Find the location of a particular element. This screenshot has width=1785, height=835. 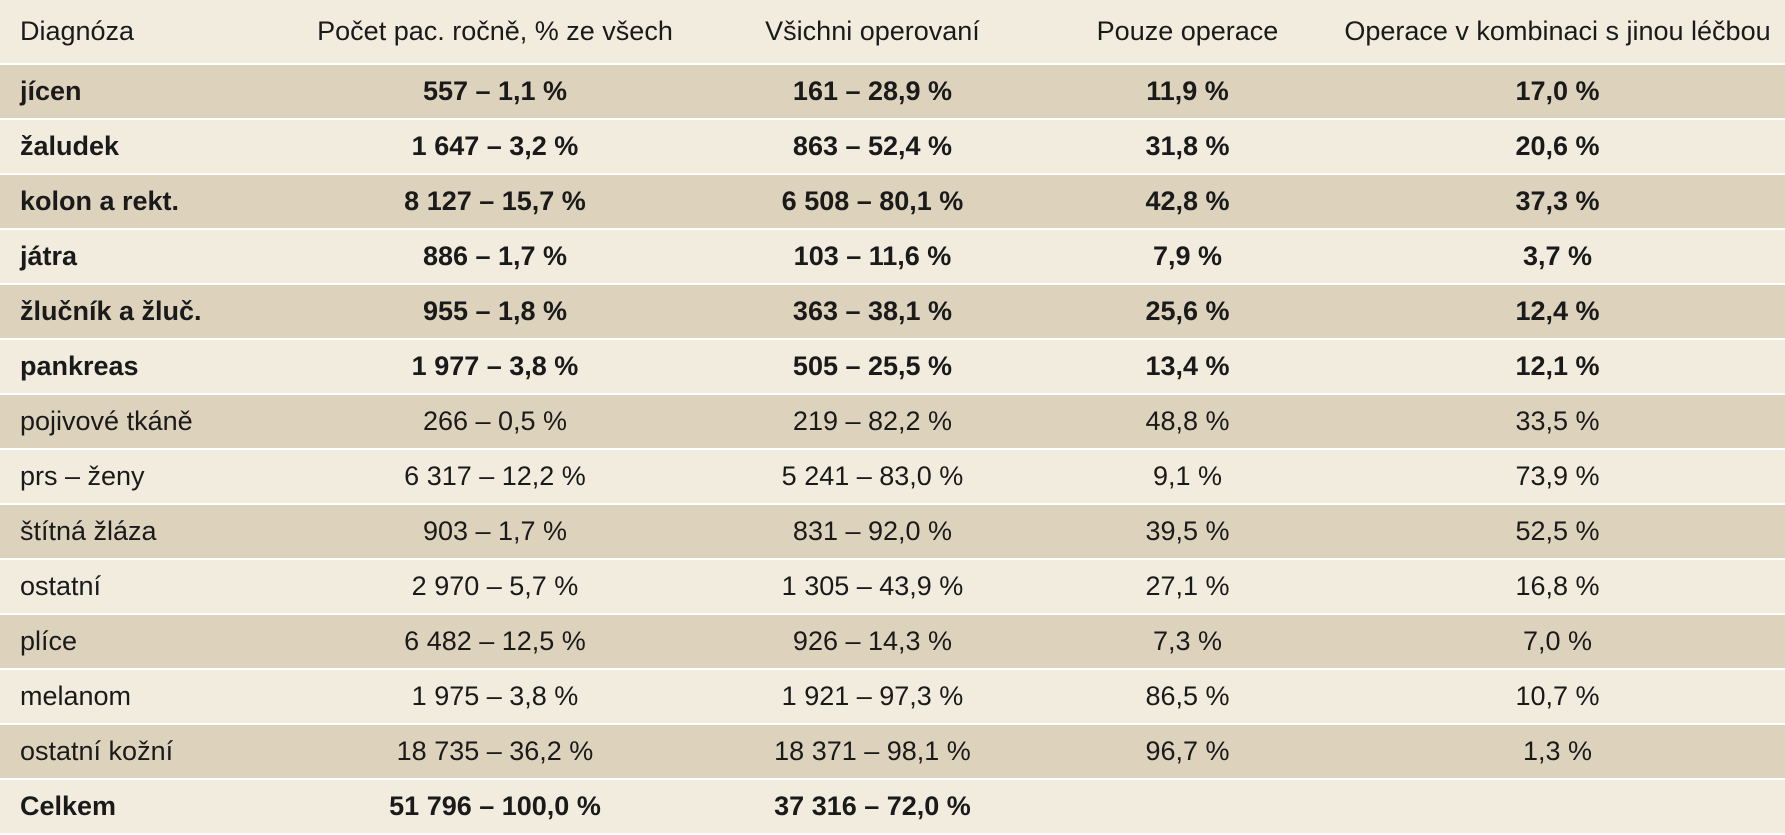

cell-count: 886 – 1,7 % is located at coordinates (495, 256).